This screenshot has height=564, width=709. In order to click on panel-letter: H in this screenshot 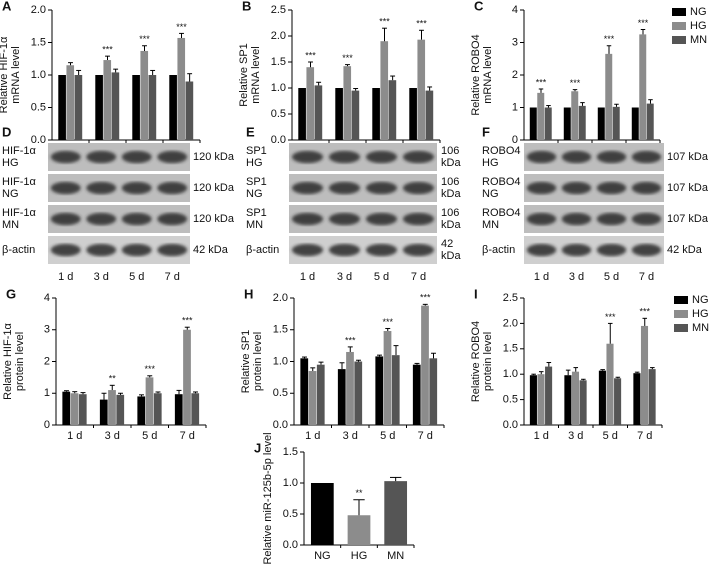, I will do `click(248, 293)`.